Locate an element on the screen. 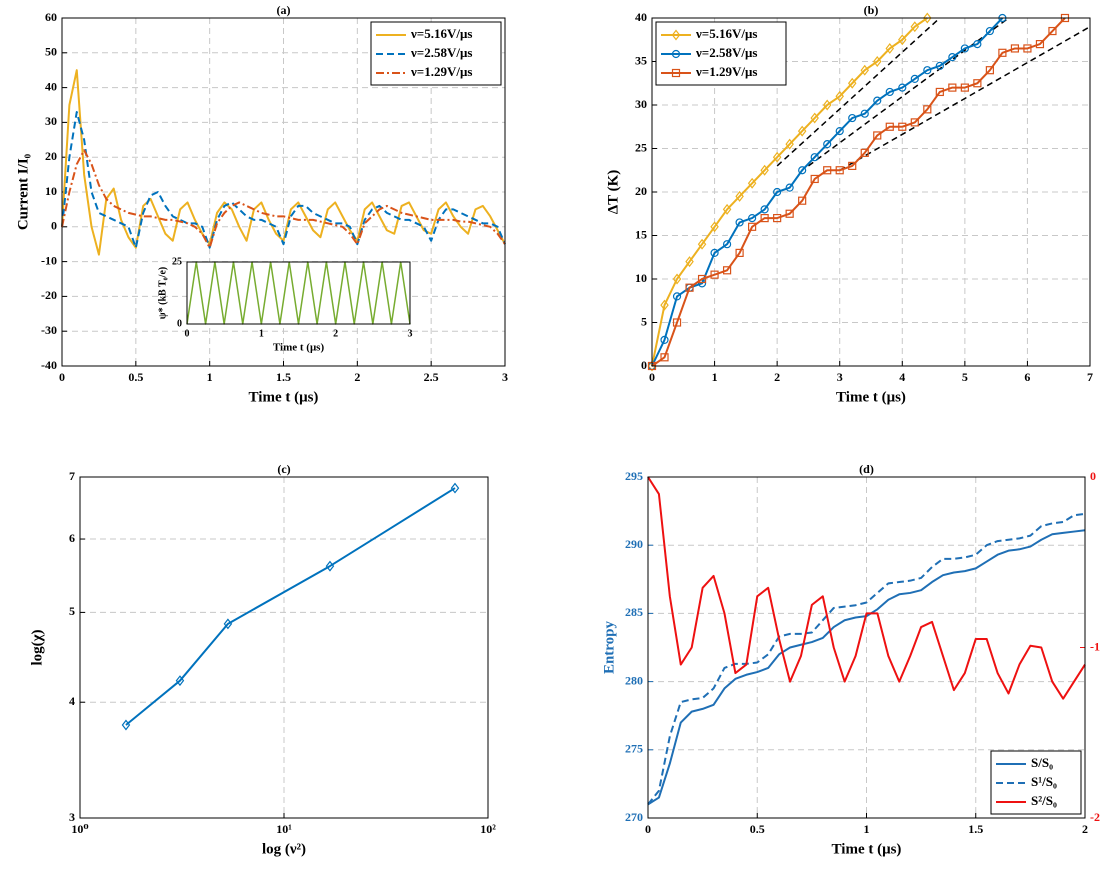 The height and width of the screenshot is (875, 1109). y-axis-label: Current I/I₀ is located at coordinates (23, 191).